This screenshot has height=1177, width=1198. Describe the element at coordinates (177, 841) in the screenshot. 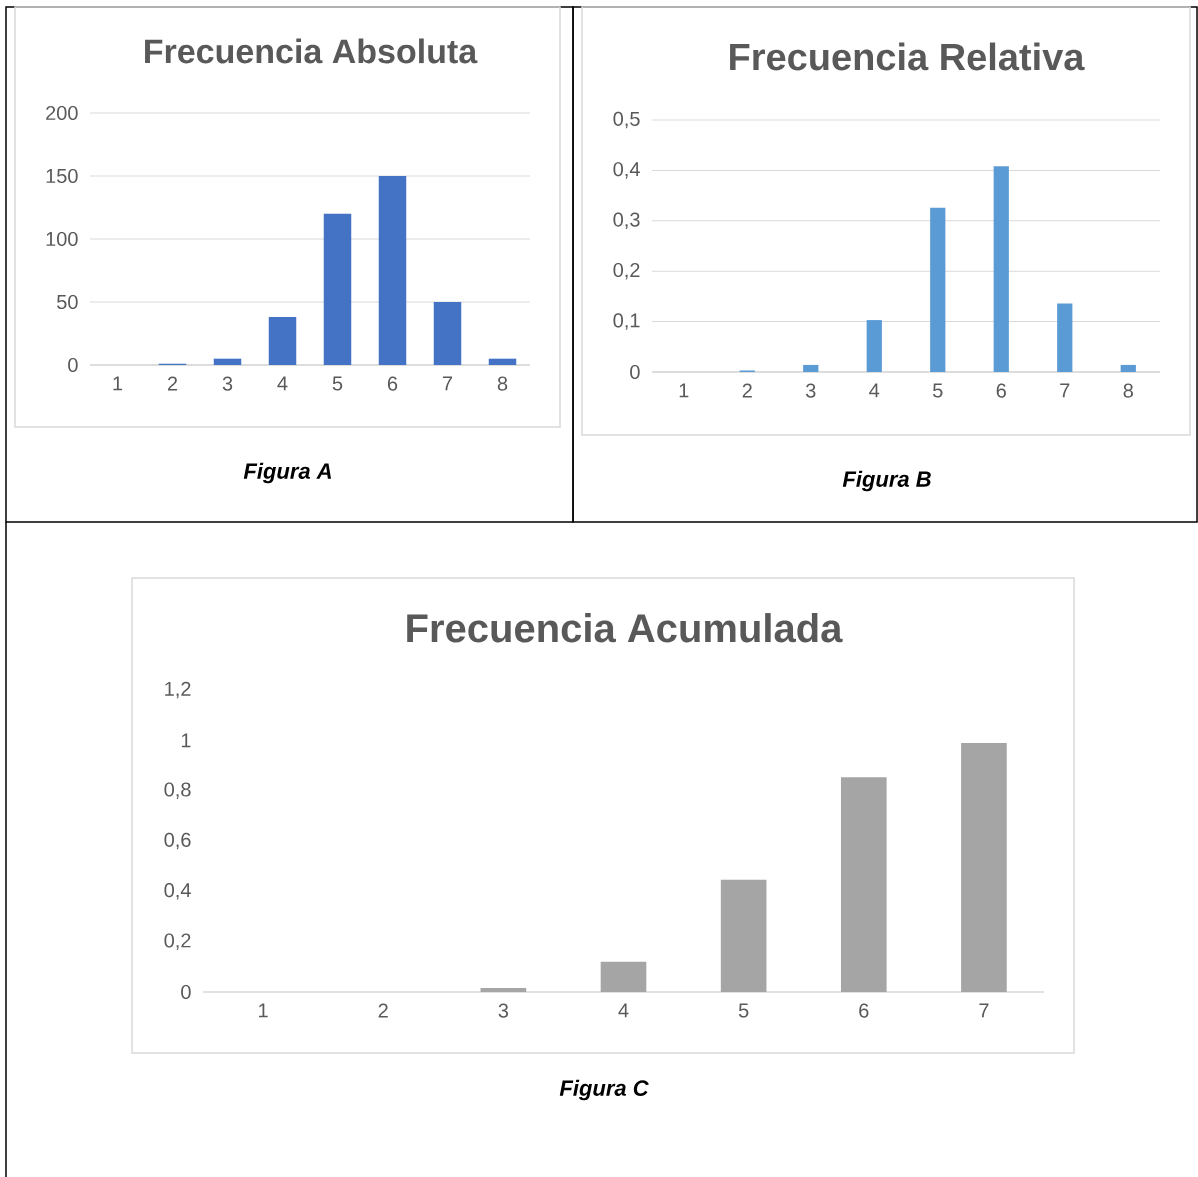

I see `y-tick-label: 0,6` at that location.